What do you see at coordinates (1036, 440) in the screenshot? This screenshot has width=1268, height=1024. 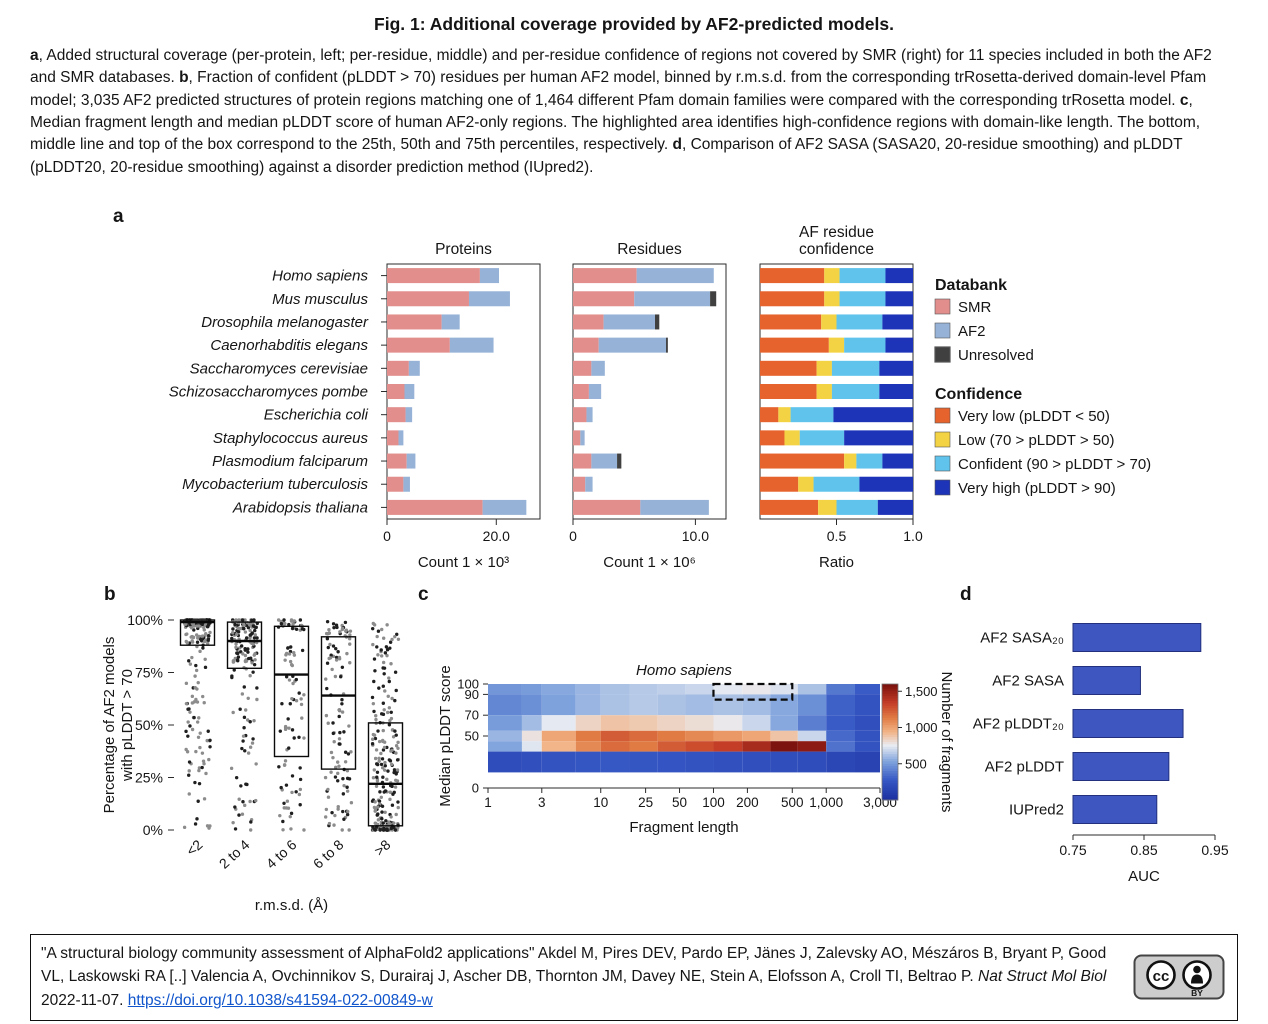 I see `legend-item-label: Low (70 > pLDDT > 50)` at bounding box center [1036, 440].